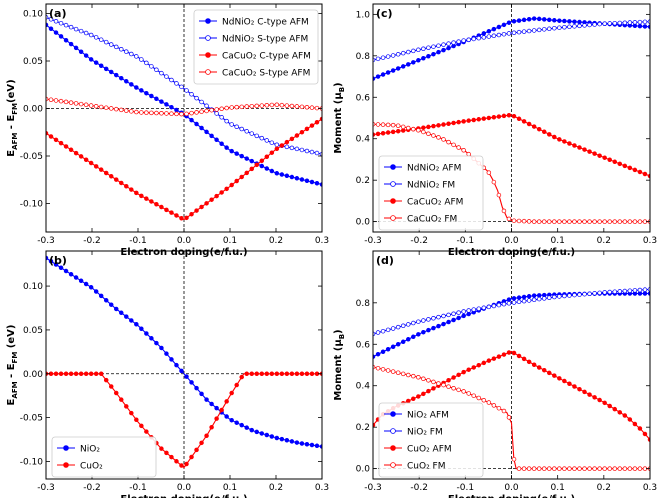 This screenshot has height=498, width=664. What do you see at coordinates (33, 287) in the screenshot?
I see `y-tick-label: 0.10` at bounding box center [33, 287].